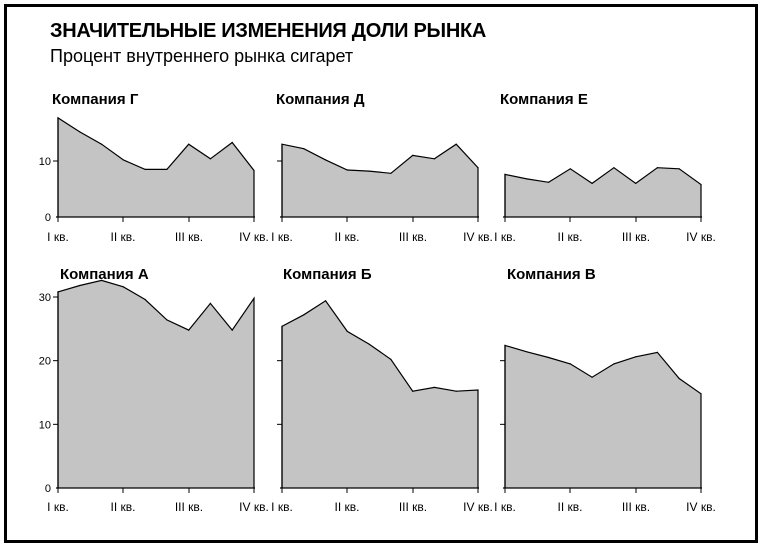  I want to click on page-subtitle: Процент внутреннего рынка сигарет, so click(202, 56).